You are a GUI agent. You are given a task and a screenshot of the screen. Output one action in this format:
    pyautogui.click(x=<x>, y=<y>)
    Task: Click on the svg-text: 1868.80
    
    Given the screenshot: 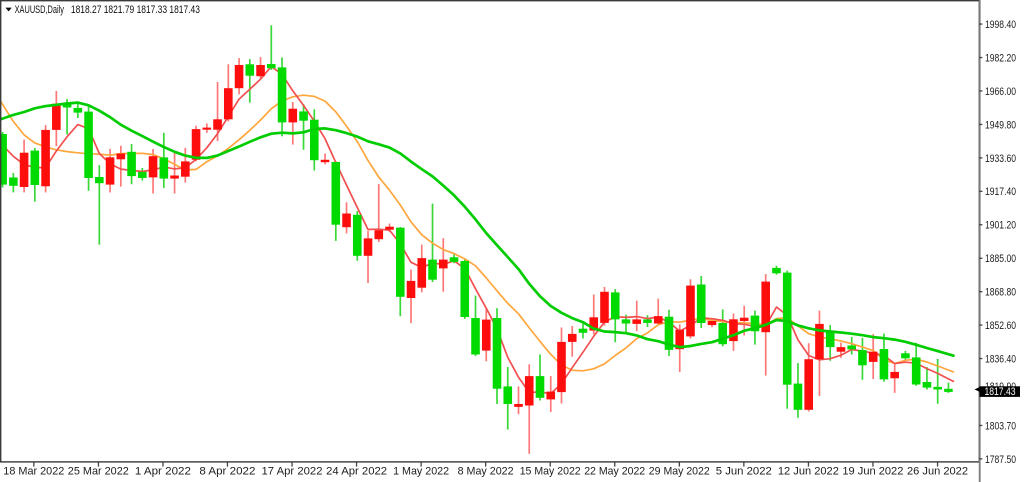 What is the action you would take?
    pyautogui.click(x=1000, y=293)
    